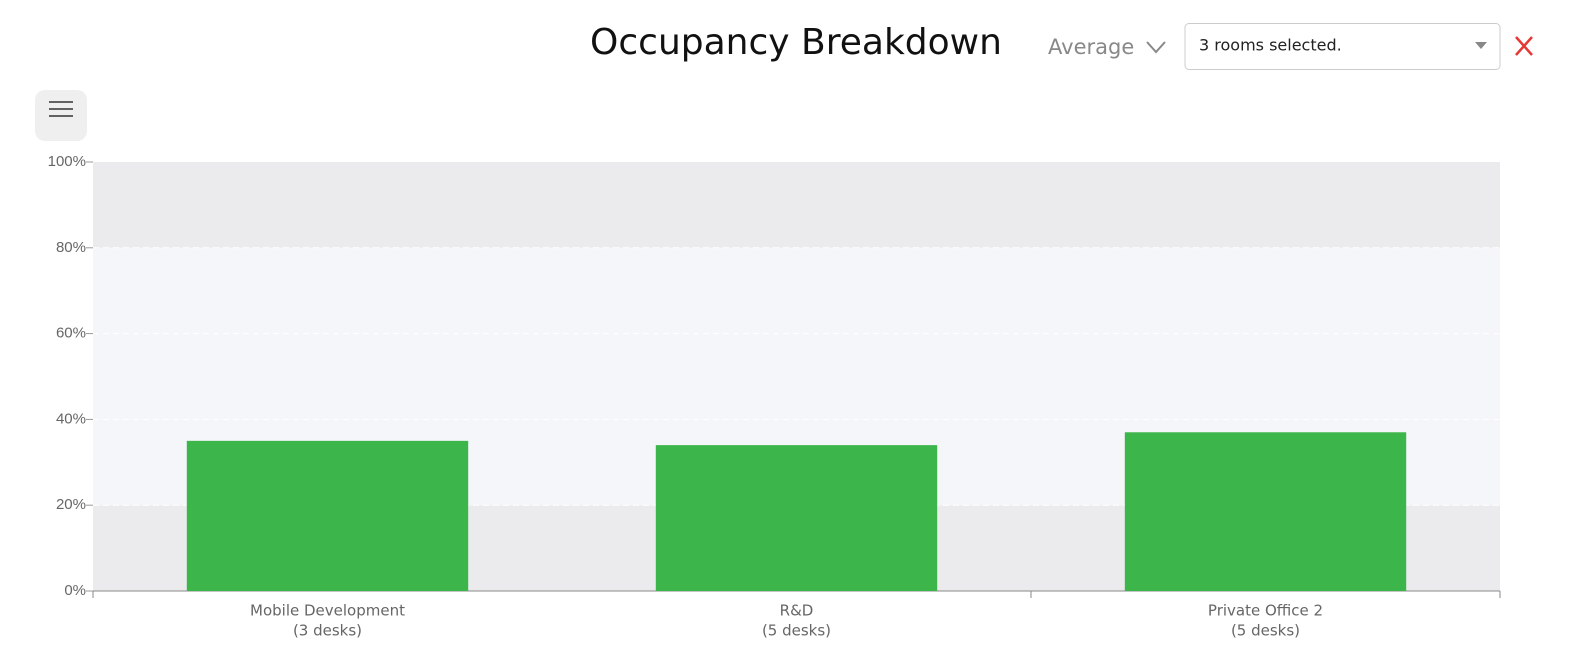 This screenshot has height=655, width=1583. What do you see at coordinates (1270, 45) in the screenshot?
I see `select-text: 3 rooms selected.` at bounding box center [1270, 45].